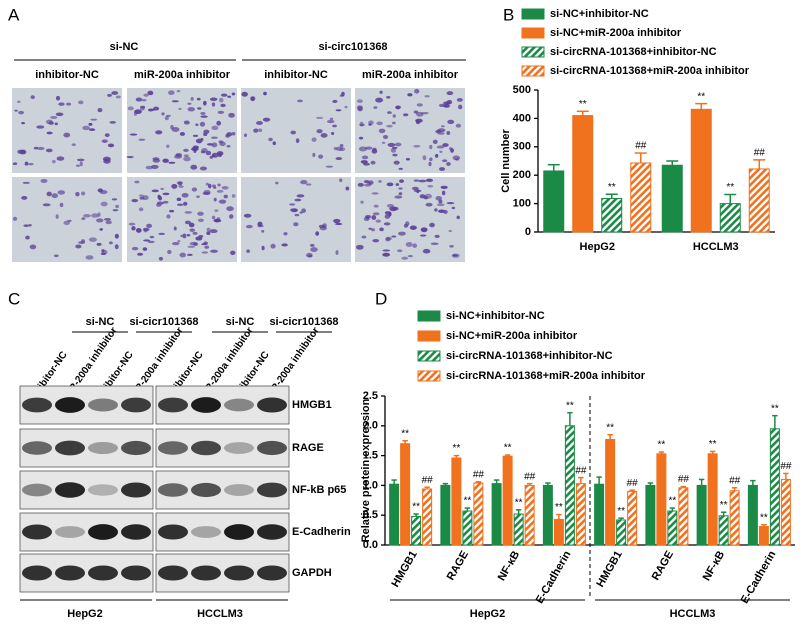 This screenshot has width=800, height=633. What do you see at coordinates (370, 426) in the screenshot?
I see `y-tick-label: 2.0` at bounding box center [370, 426].